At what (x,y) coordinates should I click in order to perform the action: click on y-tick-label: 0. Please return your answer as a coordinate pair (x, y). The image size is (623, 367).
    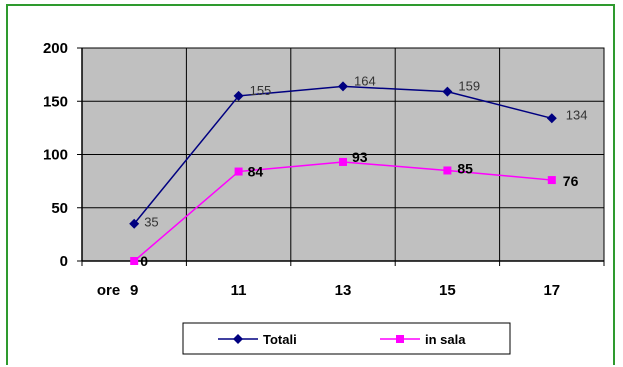
    Looking at the image, I should click on (64, 261).